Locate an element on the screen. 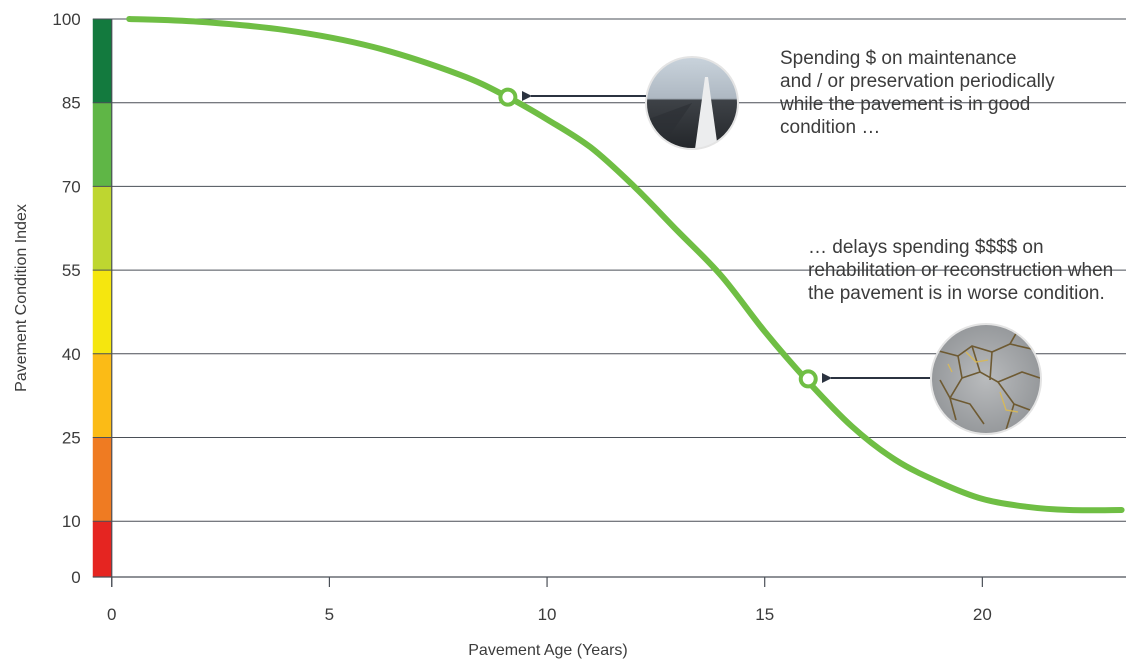 The image size is (1133, 660). x-tick-label: 0 is located at coordinates (111, 614).